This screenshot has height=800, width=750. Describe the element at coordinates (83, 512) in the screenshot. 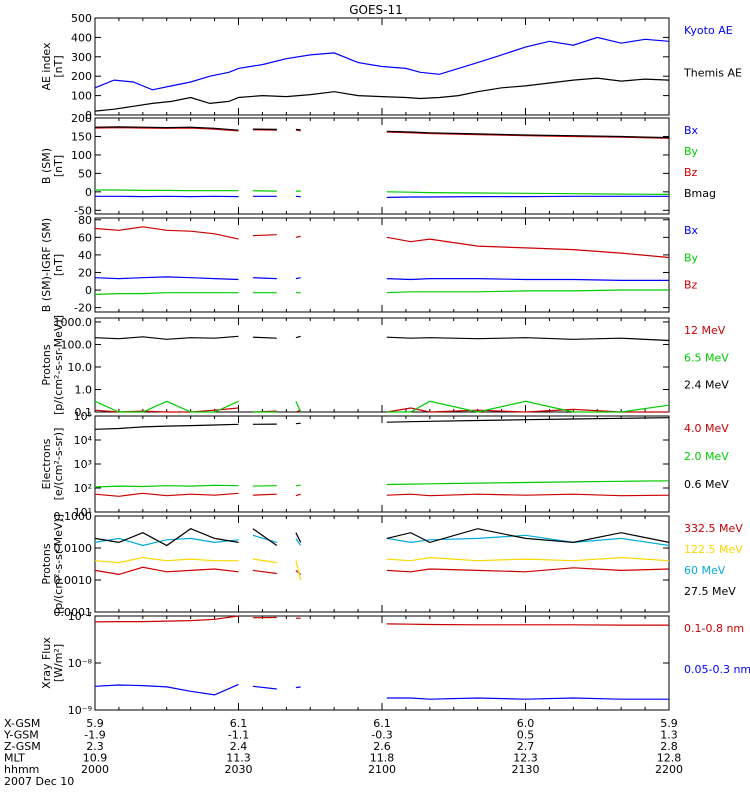

I see `y-tick-label: 10¹` at that location.